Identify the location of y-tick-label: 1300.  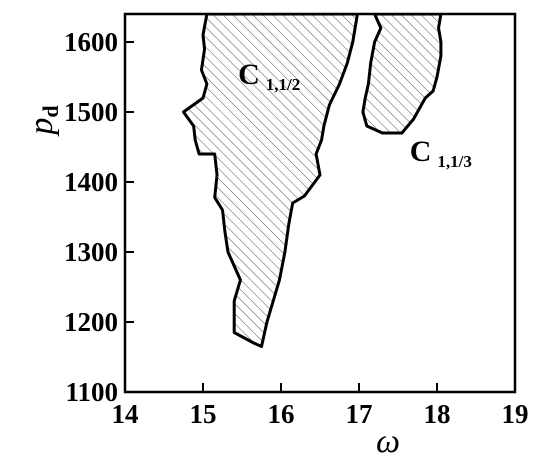
(91, 252).